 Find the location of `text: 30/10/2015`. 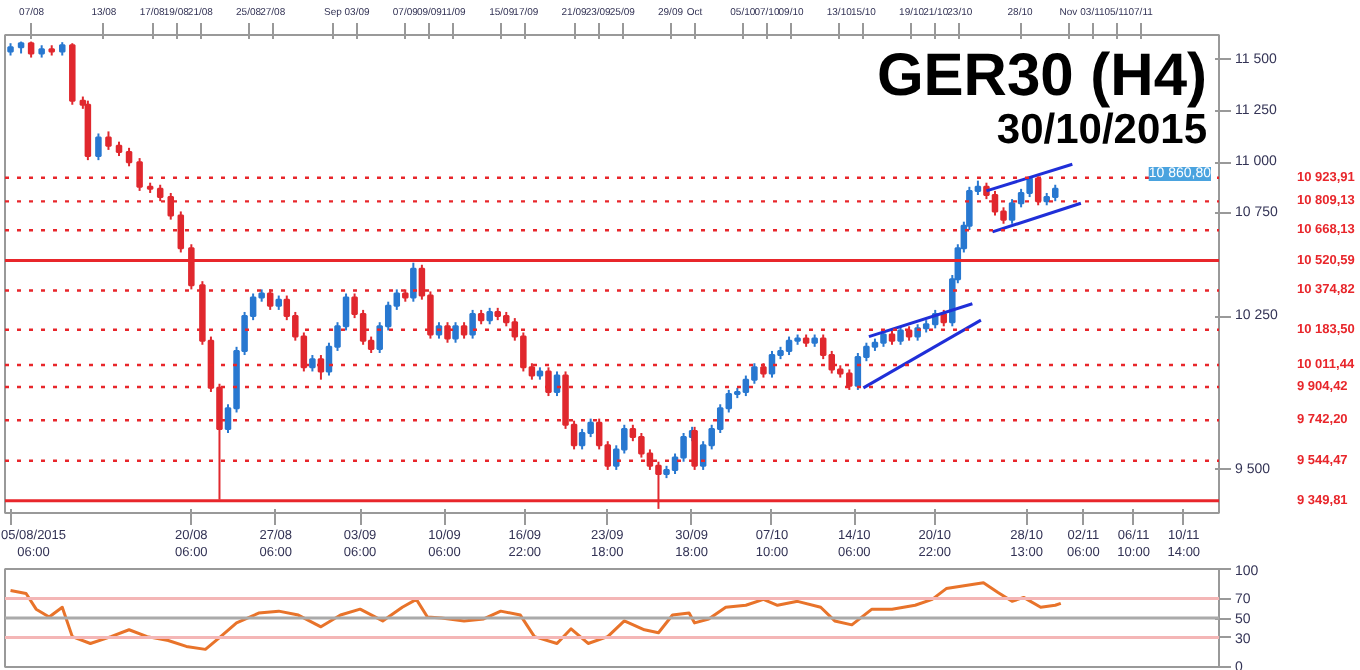

text: 30/10/2015 is located at coordinates (1102, 130).